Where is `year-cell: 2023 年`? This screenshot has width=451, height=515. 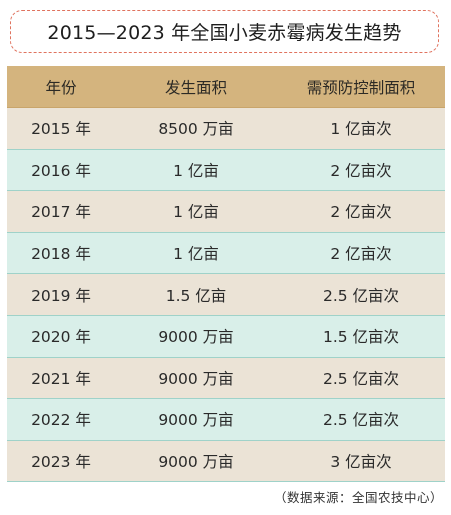
year-cell: 2023 年 is located at coordinates (61, 462).